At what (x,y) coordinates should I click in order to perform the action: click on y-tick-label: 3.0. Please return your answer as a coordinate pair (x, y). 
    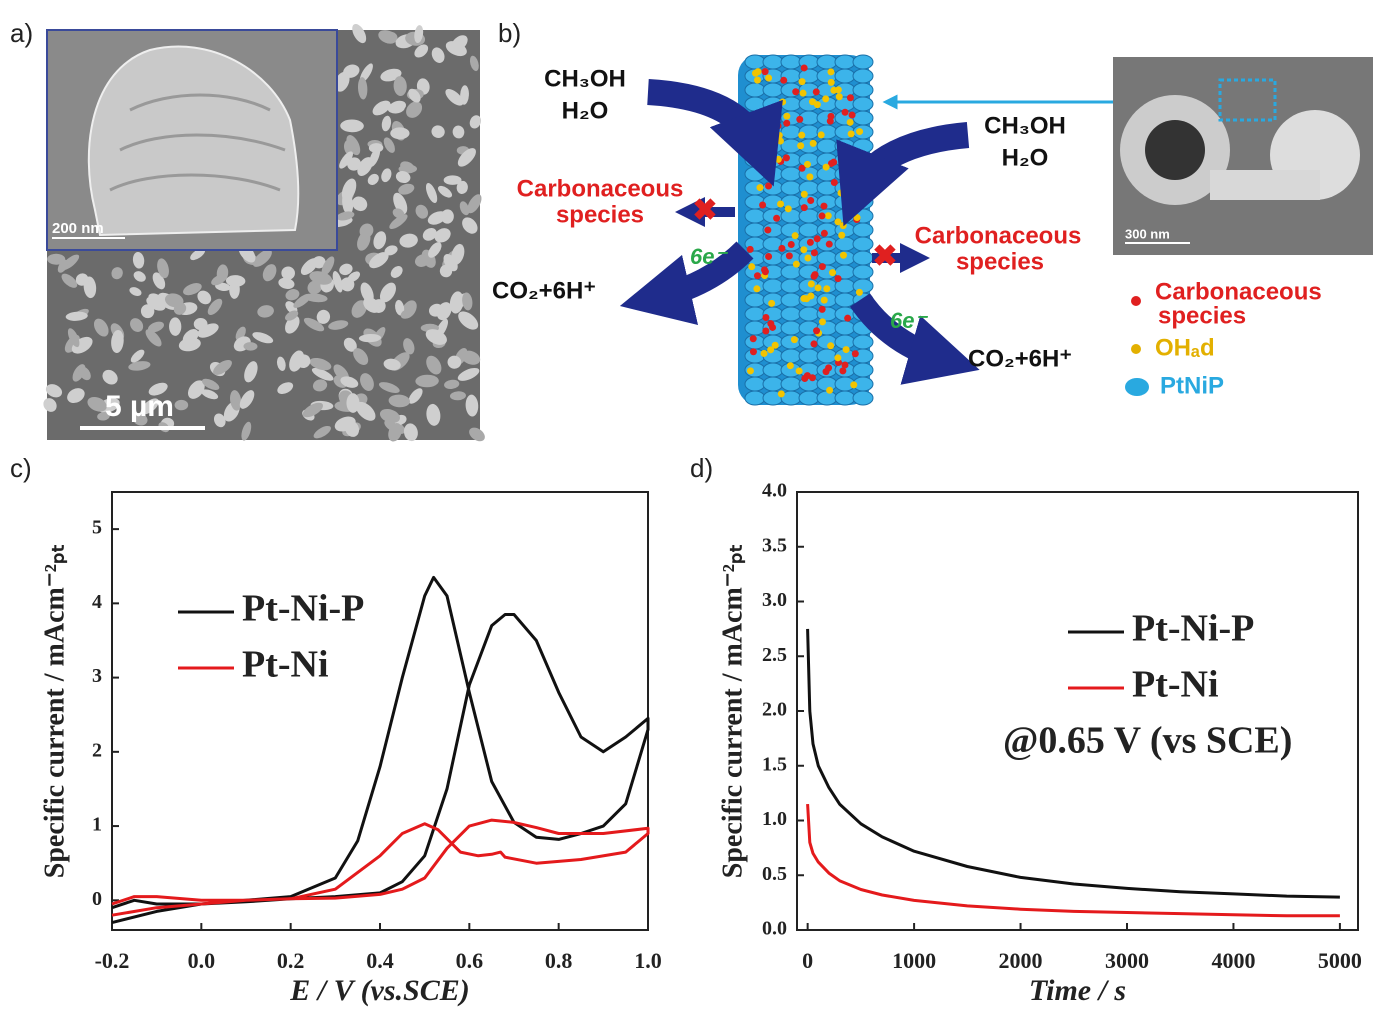
    Looking at the image, I should click on (774, 600).